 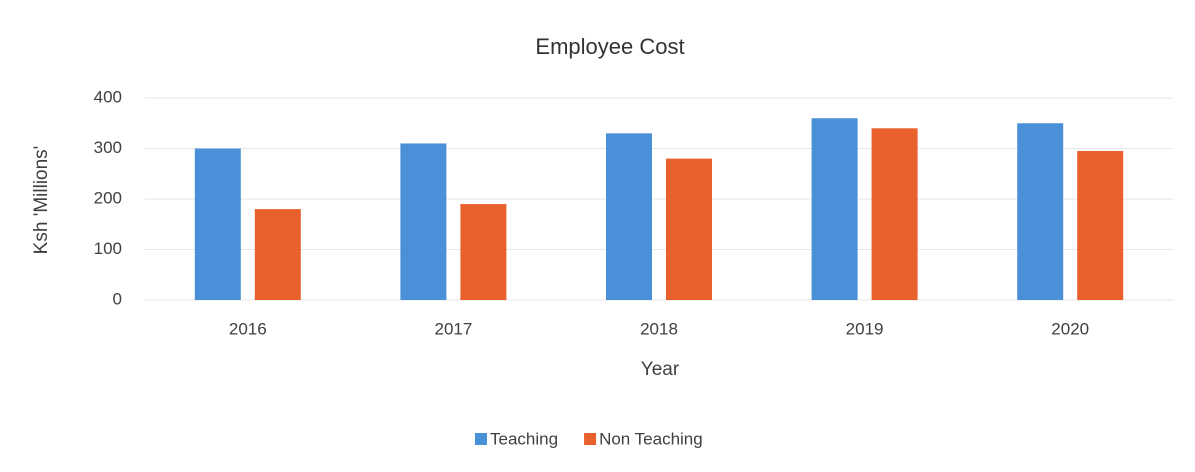 What do you see at coordinates (108, 96) in the screenshot?
I see `y-tick-label: 400` at bounding box center [108, 96].